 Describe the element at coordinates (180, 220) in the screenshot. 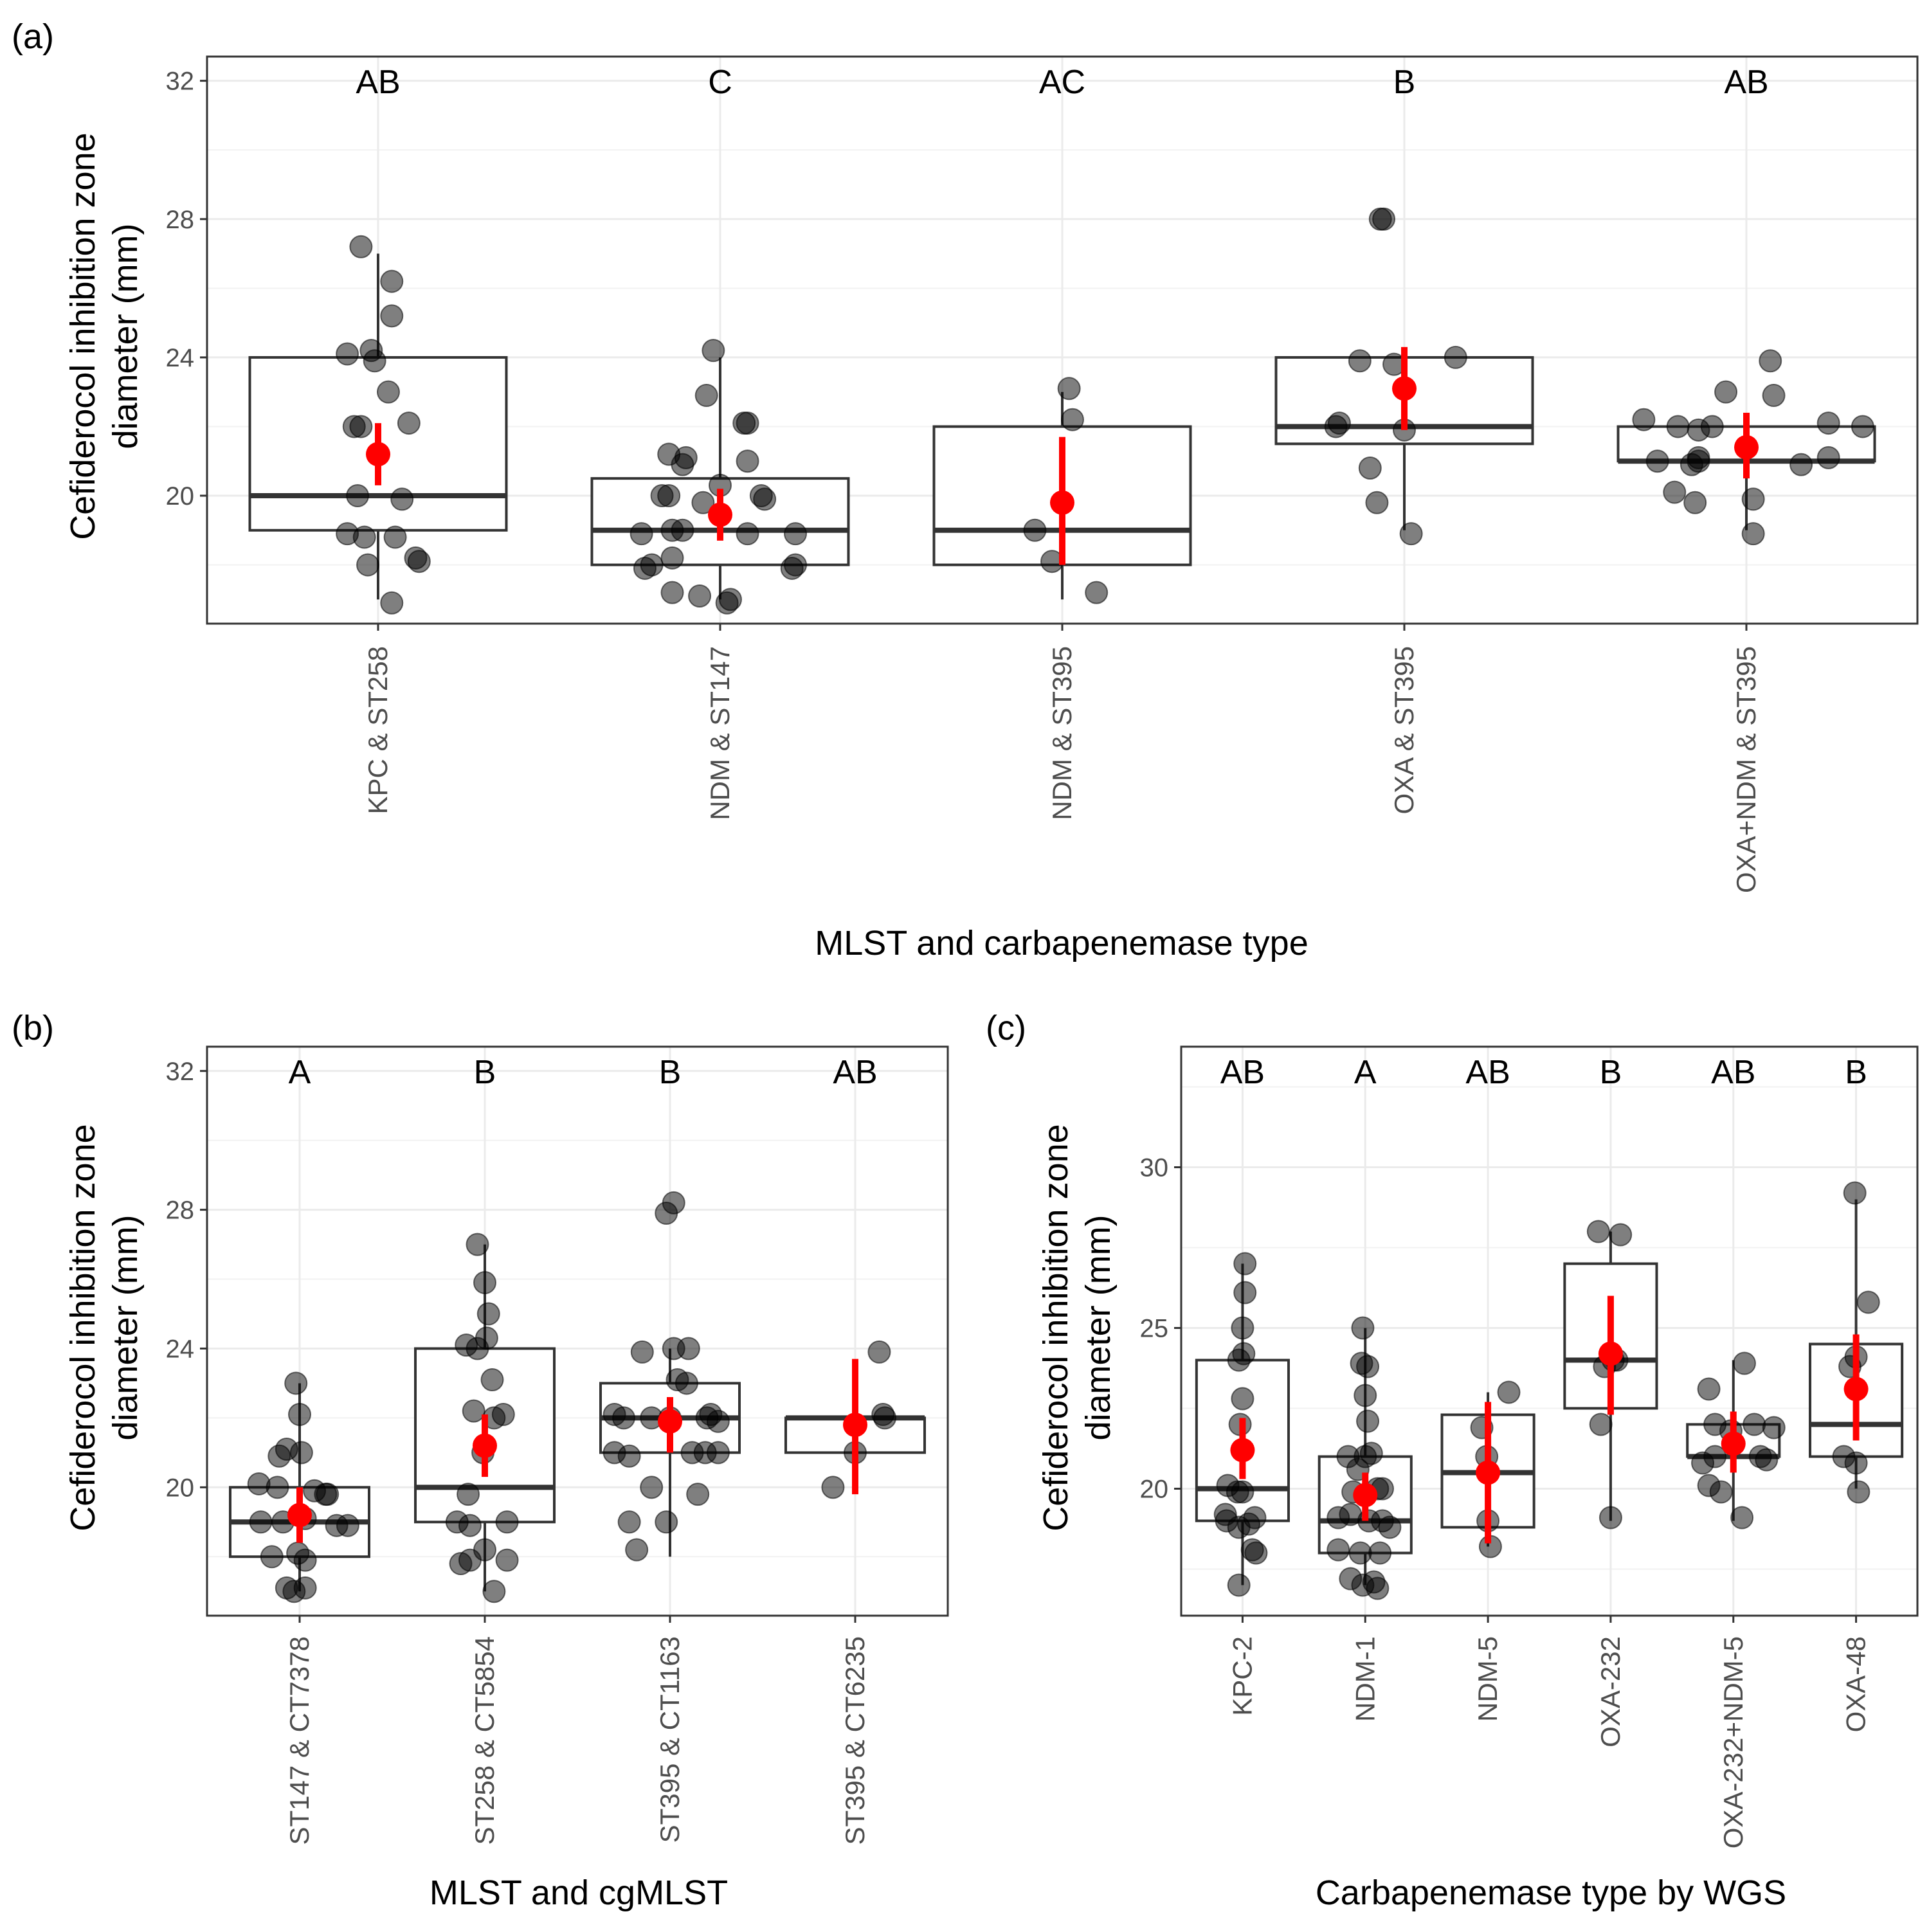

I see `y-tick-label-a: 28` at that location.